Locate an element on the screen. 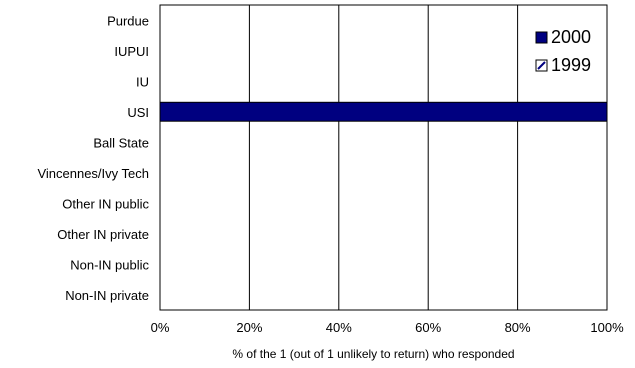 The height and width of the screenshot is (368, 635). category-label: Non-IN public is located at coordinates (109, 264).